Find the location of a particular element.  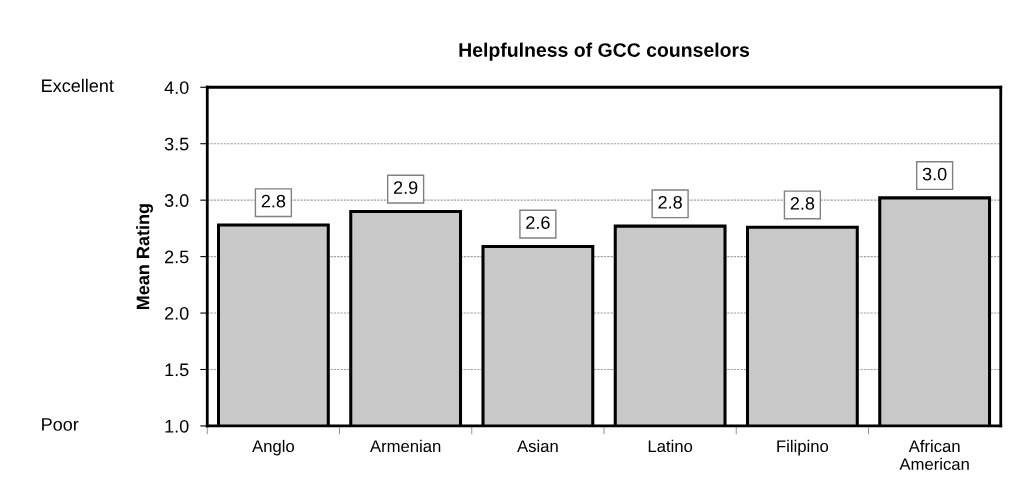

x-tick-label: Armenian is located at coordinates (405, 446).